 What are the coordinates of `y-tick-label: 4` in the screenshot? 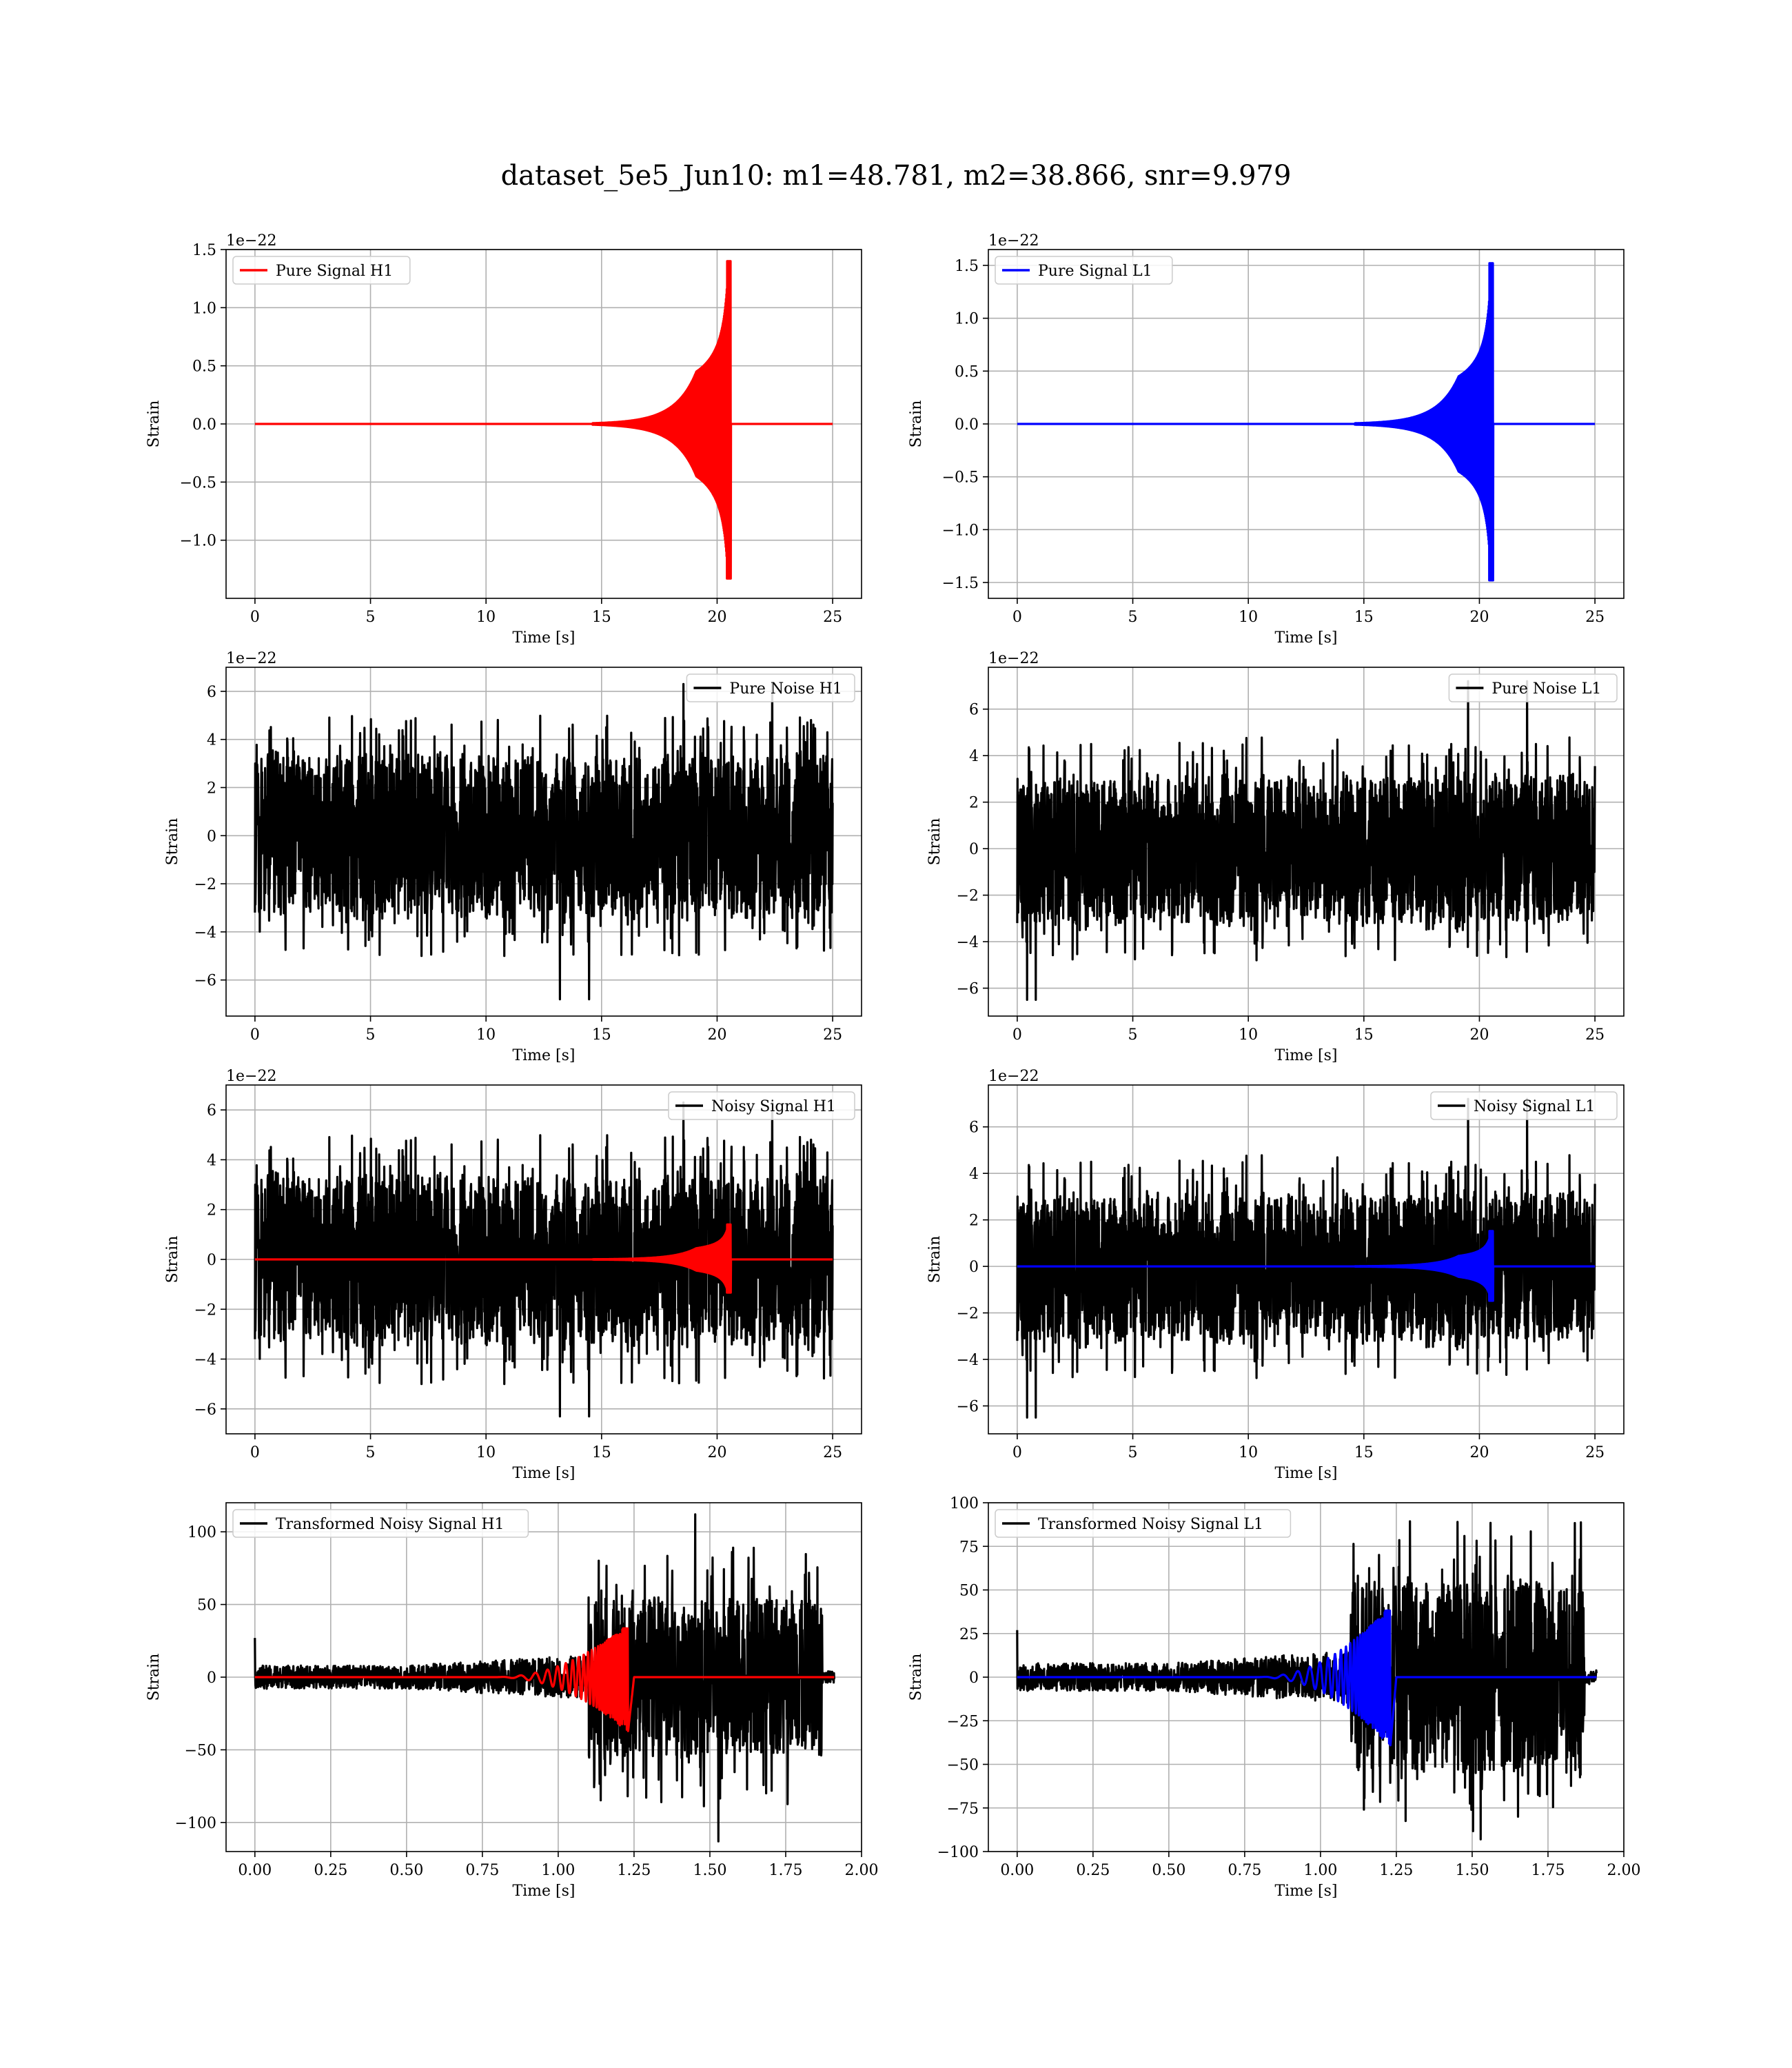 It's located at (974, 756).